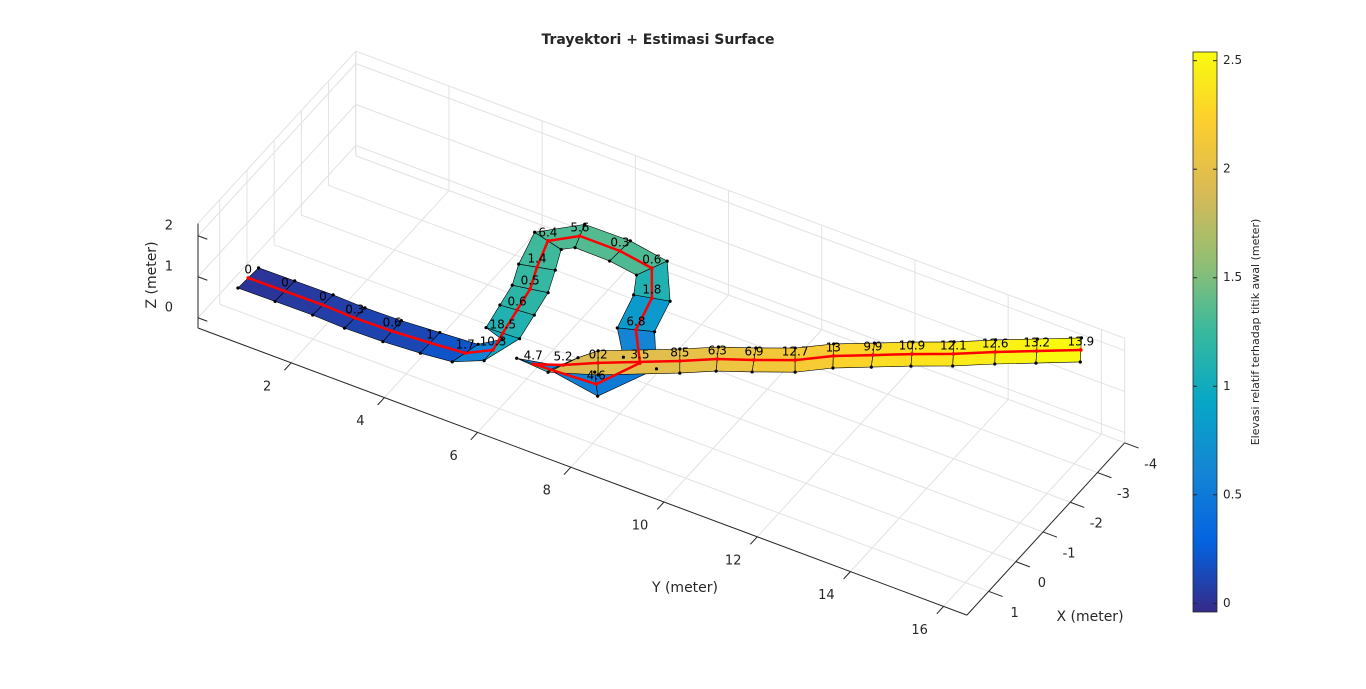 The width and height of the screenshot is (1366, 689). I want to click on point-label: 4.6, so click(596, 376).